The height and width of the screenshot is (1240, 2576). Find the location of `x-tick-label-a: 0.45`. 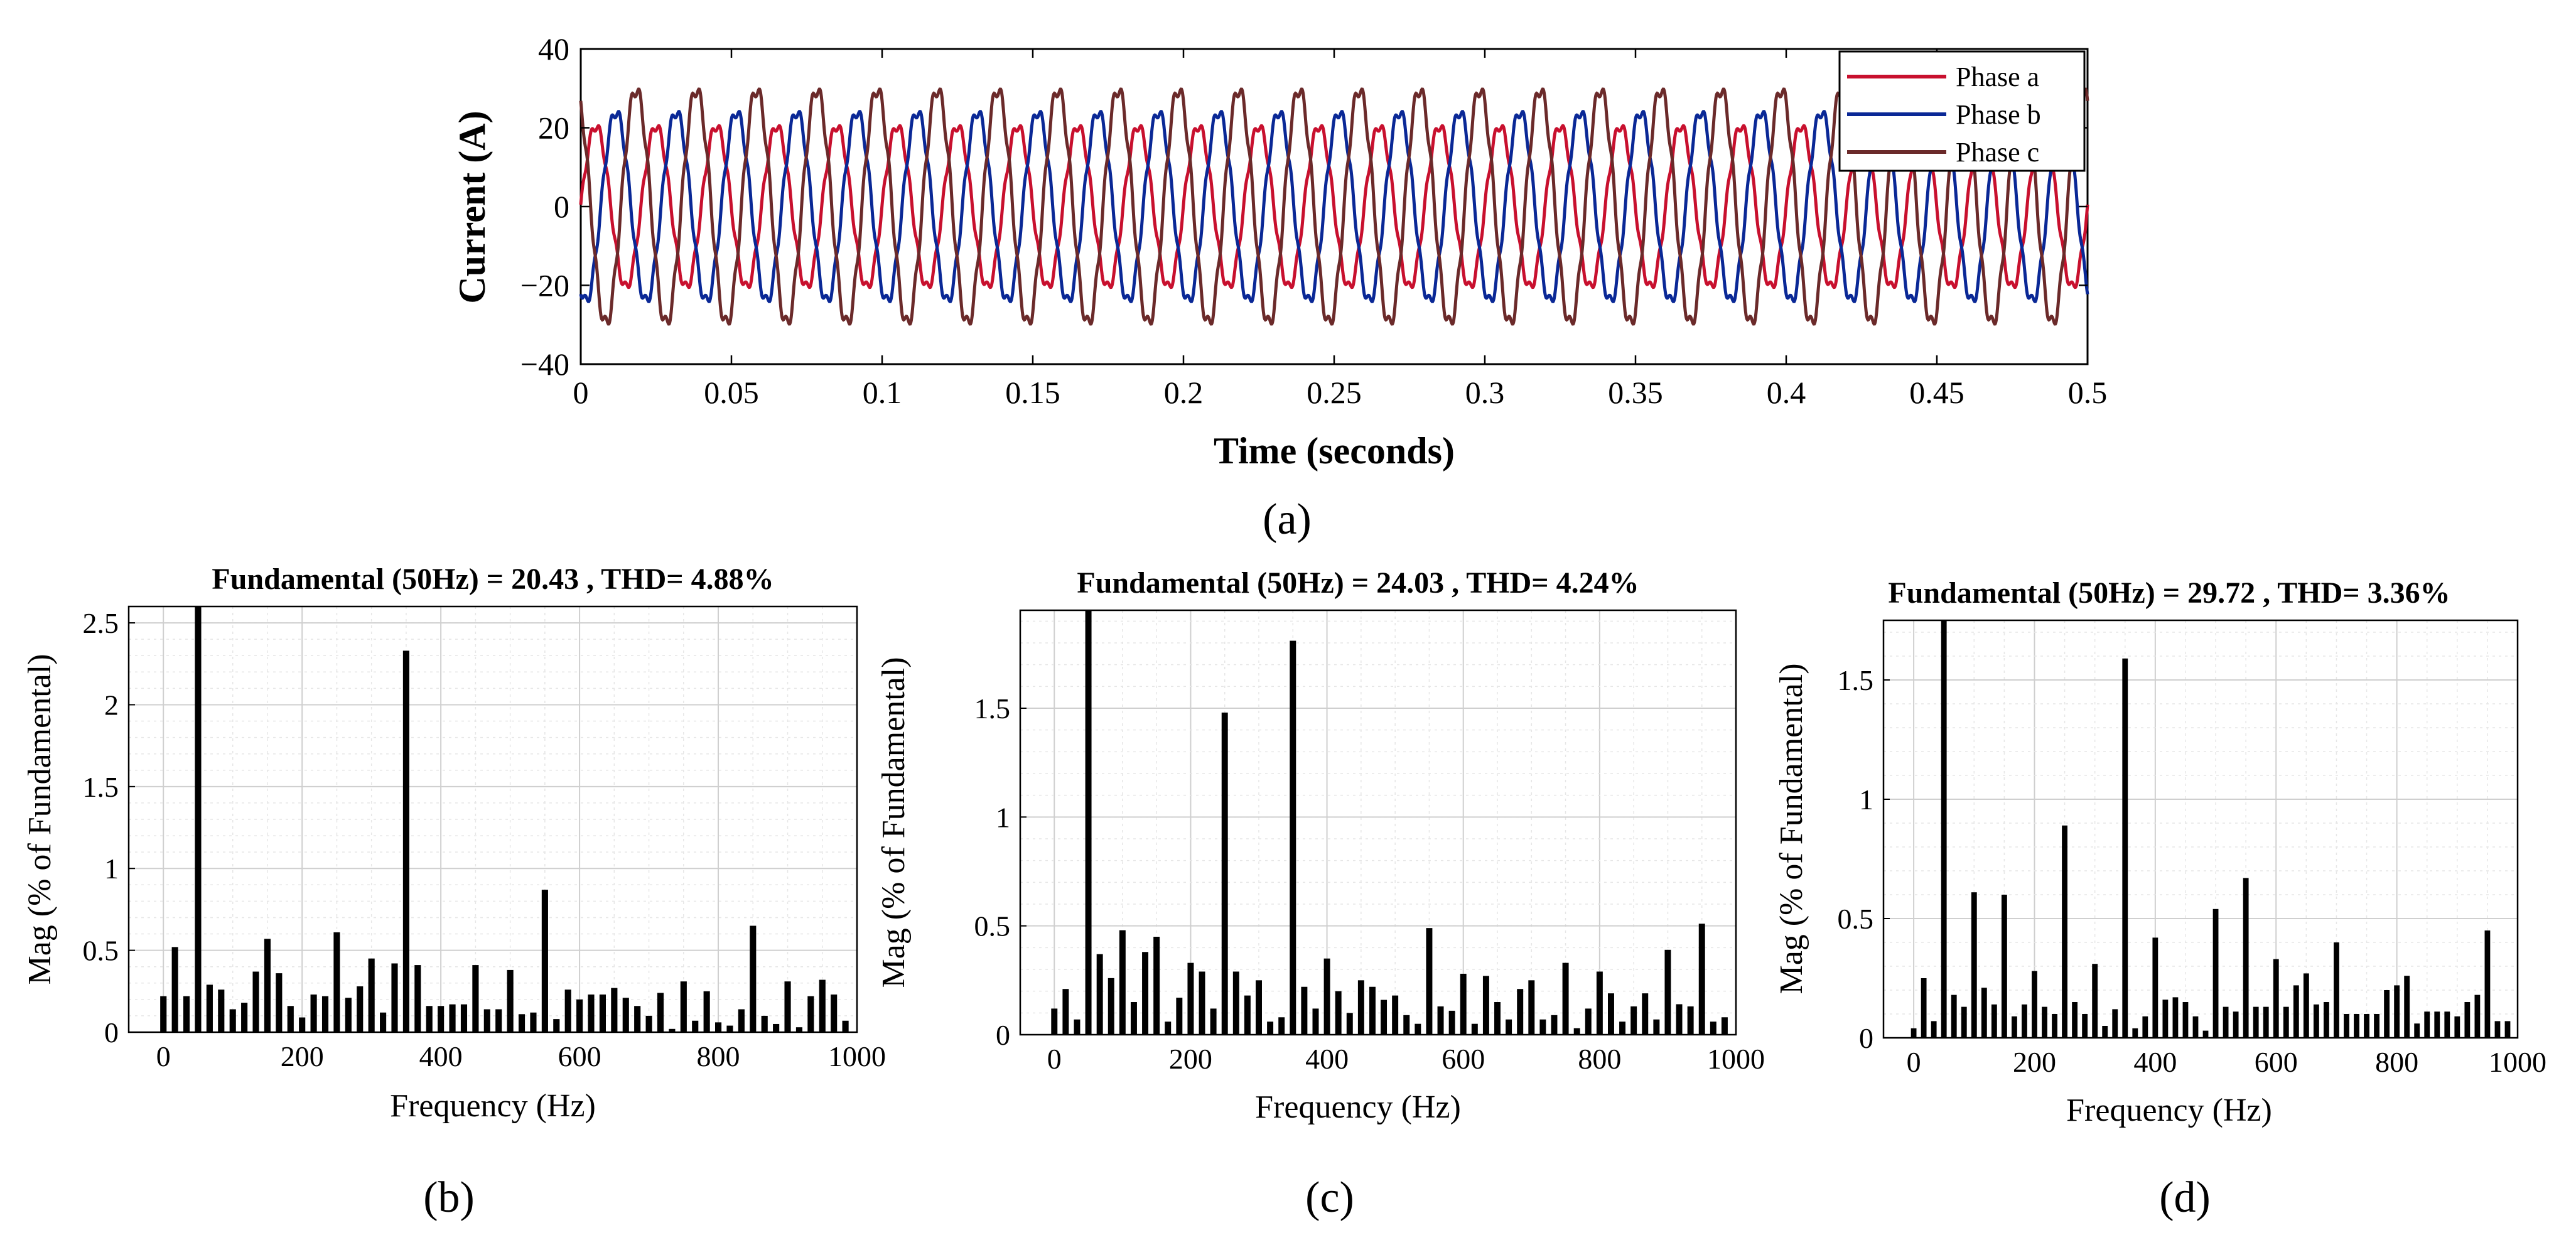

x-tick-label-a: 0.45 is located at coordinates (1937, 393).